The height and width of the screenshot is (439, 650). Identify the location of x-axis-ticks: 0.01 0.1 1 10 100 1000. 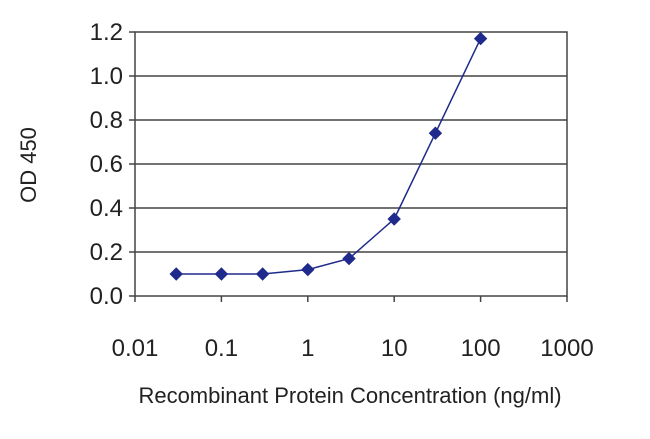
(353, 329).